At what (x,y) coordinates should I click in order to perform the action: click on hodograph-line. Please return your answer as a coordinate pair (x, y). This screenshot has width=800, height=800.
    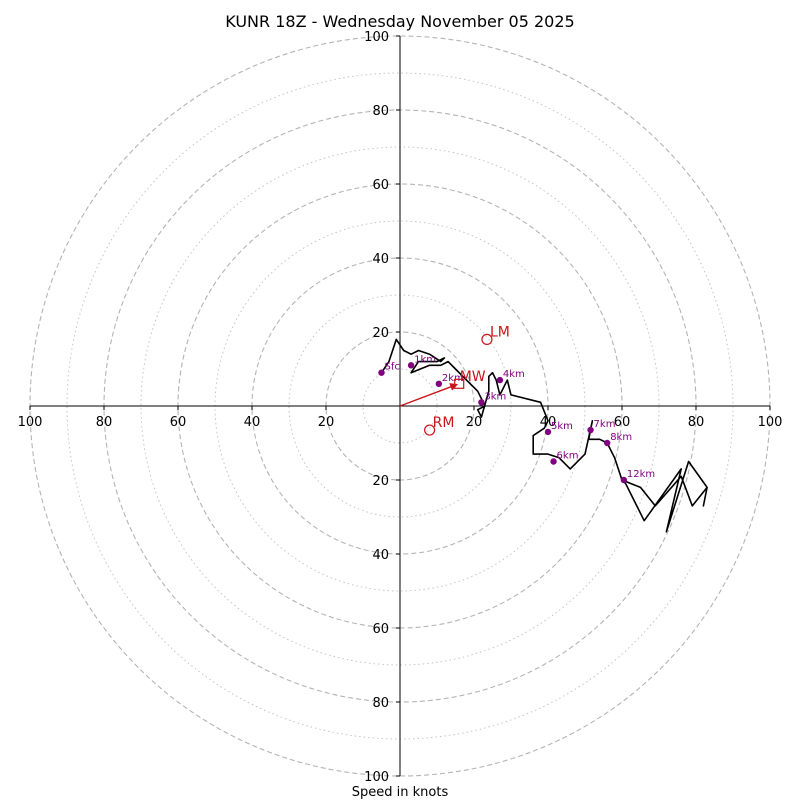
    Looking at the image, I should click on (544, 435).